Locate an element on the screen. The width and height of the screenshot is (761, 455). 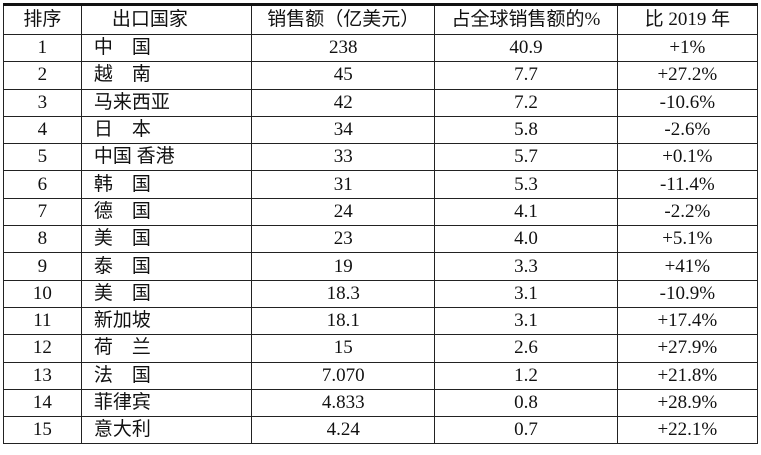
sales-cell: 19 is located at coordinates (343, 266).